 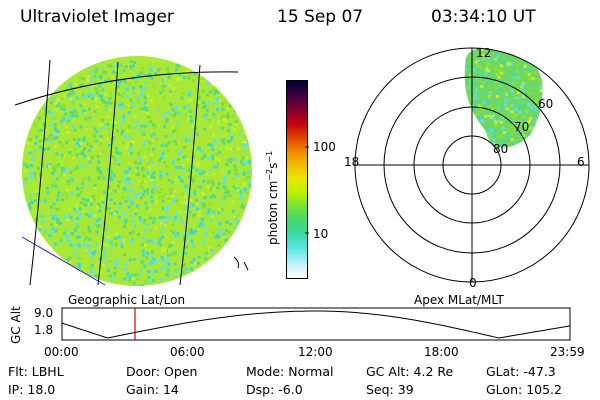 What do you see at coordinates (441, 352) in the screenshot?
I see `time-tick-1800: 18:00` at bounding box center [441, 352].